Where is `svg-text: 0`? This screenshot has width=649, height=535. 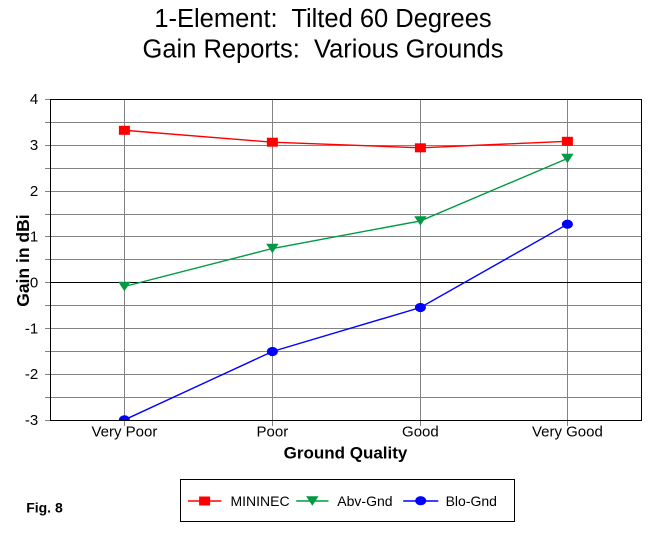
svg-text: 0 is located at coordinates (34, 283).